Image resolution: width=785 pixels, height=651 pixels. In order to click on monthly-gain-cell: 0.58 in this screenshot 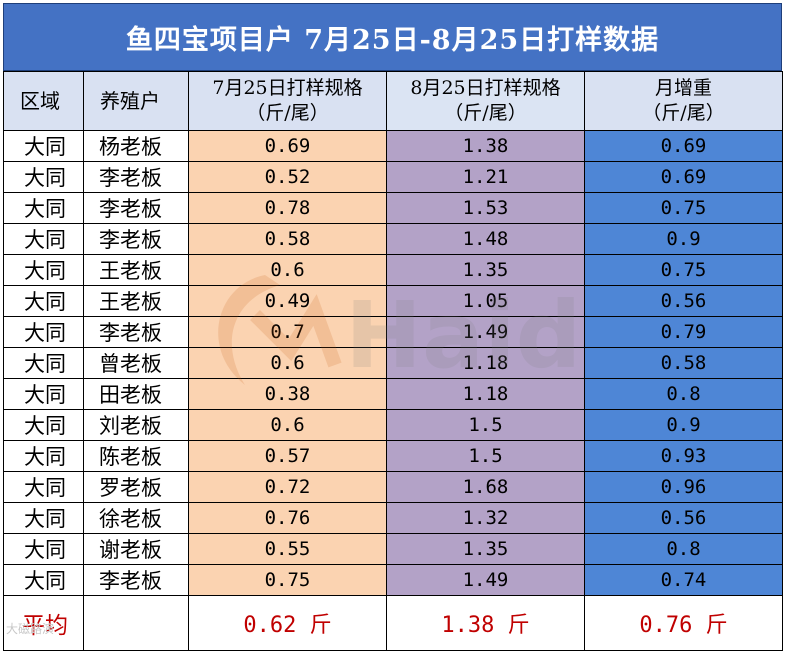, I will do `click(683, 363)`.